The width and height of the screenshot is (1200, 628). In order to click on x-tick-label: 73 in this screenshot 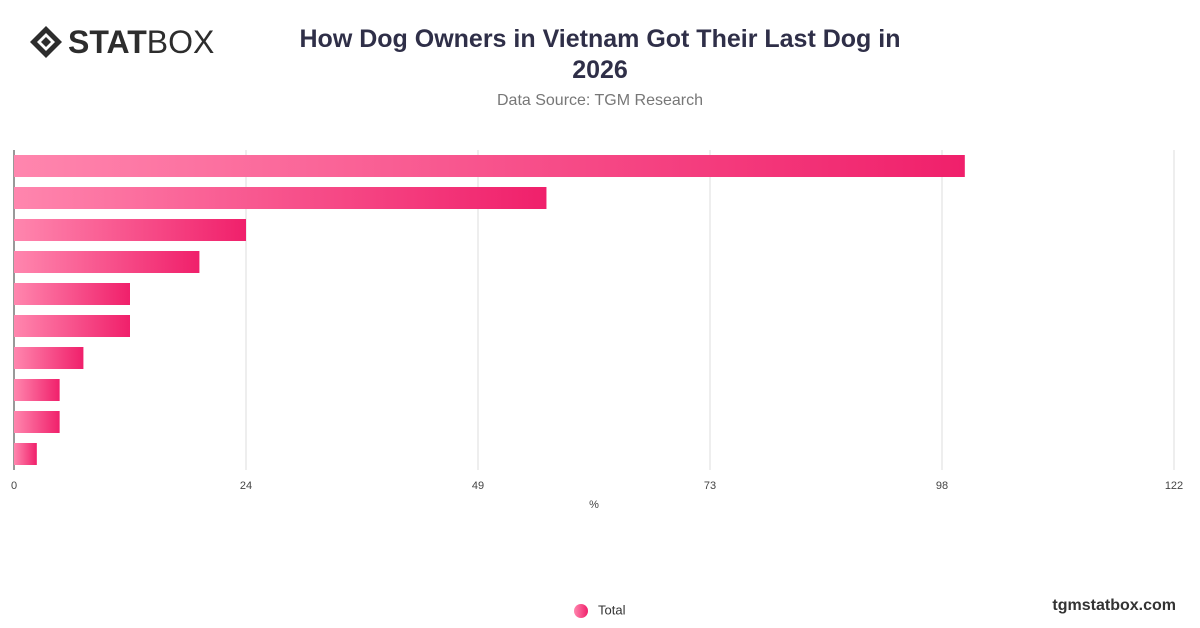, I will do `click(710, 486)`.